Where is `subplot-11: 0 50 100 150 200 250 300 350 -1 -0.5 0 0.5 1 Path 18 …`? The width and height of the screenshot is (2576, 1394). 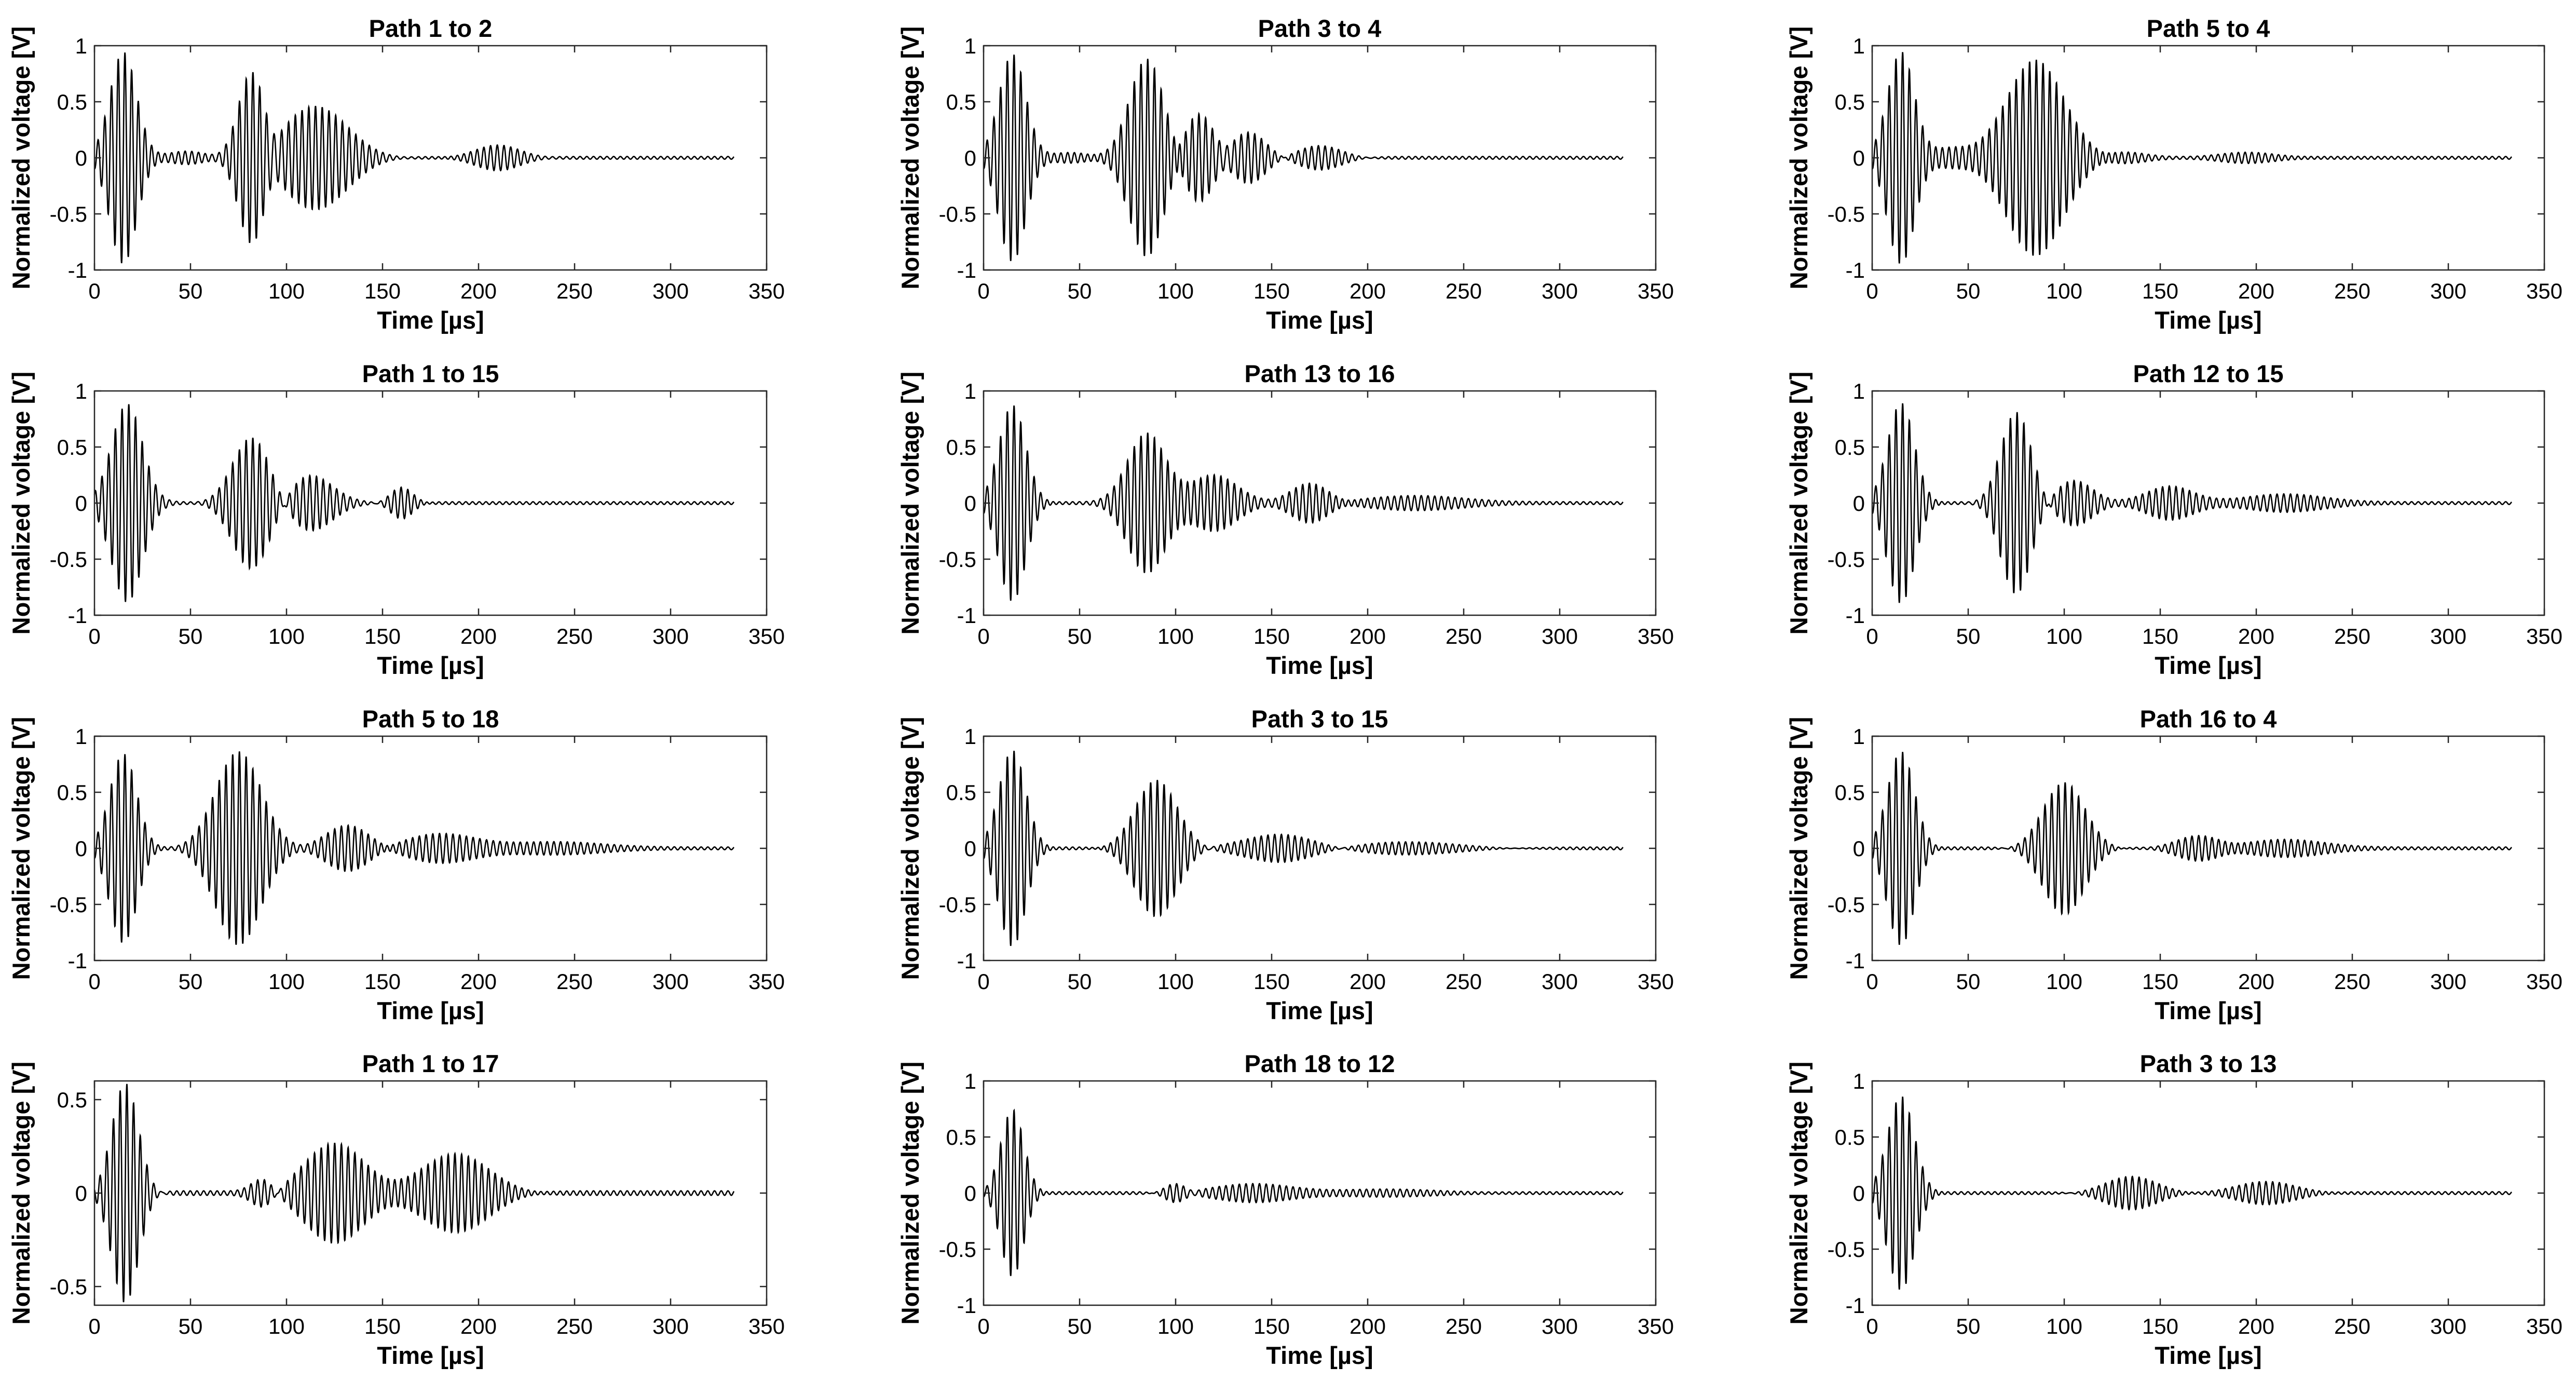 subplot-11: 0 50 100 150 200 250 300 350 -1 -0.5 0 0.5 1 Path 18 … is located at coordinates (1285, 1209).